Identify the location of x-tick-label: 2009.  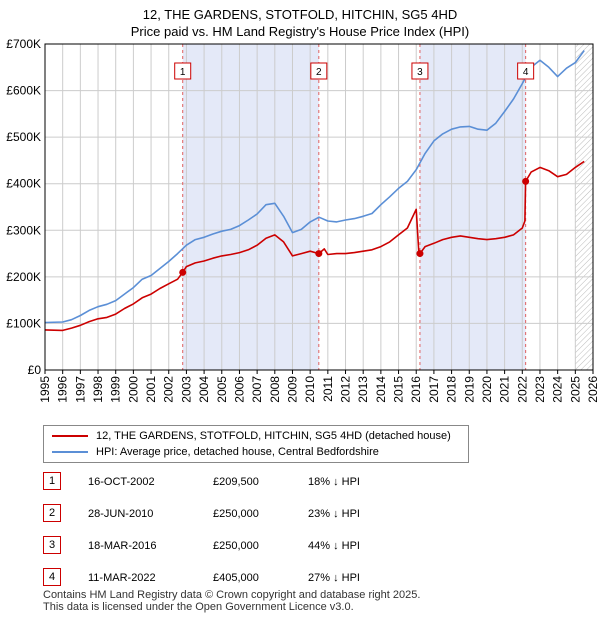
(292, 389).